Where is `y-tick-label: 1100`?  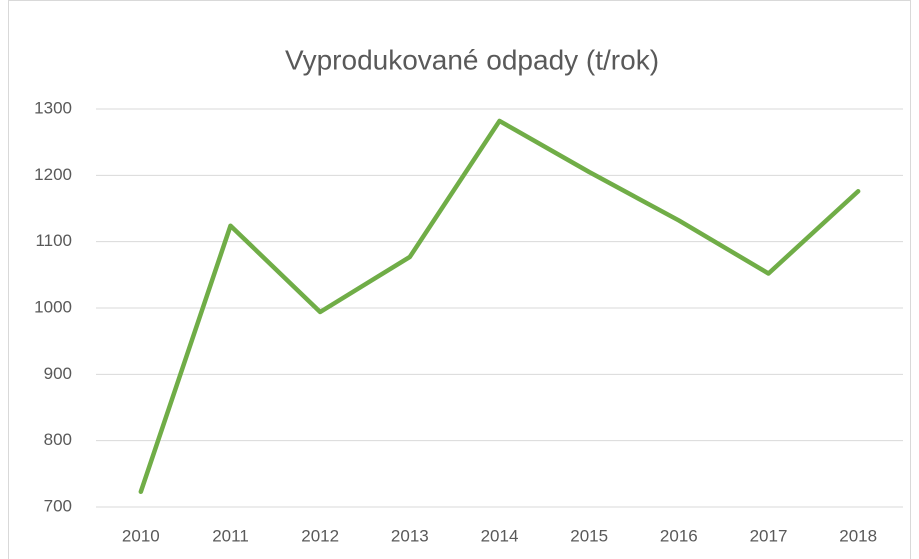
y-tick-label: 1100 is located at coordinates (53, 240).